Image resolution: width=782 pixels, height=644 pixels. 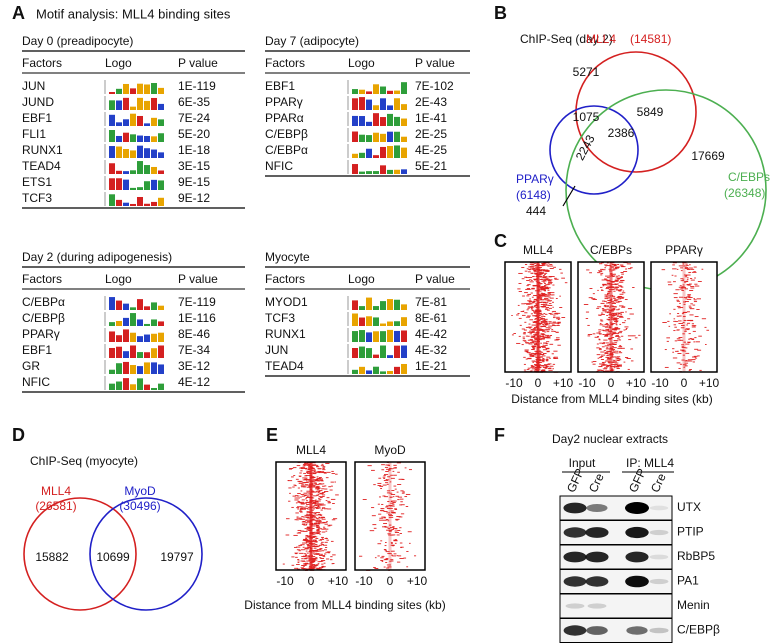 What do you see at coordinates (43, 318) in the screenshot?
I see `factor: C/EBPβ` at bounding box center [43, 318].